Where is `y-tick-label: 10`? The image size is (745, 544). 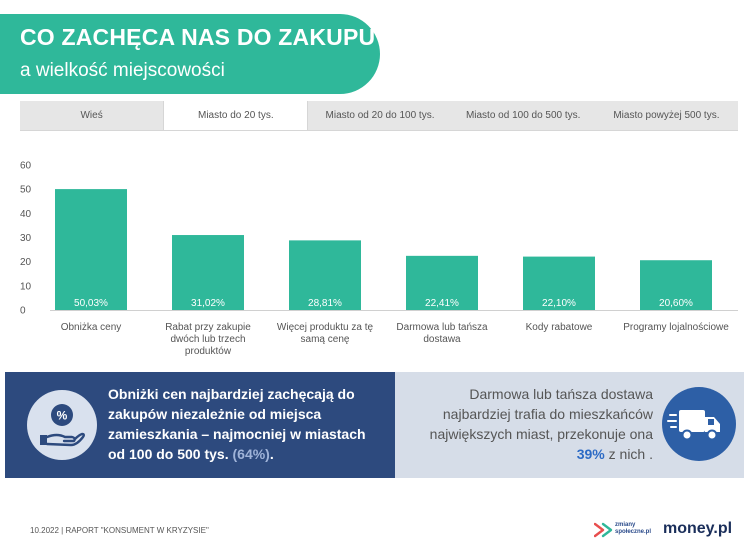 y-tick-label: 10 is located at coordinates (26, 286).